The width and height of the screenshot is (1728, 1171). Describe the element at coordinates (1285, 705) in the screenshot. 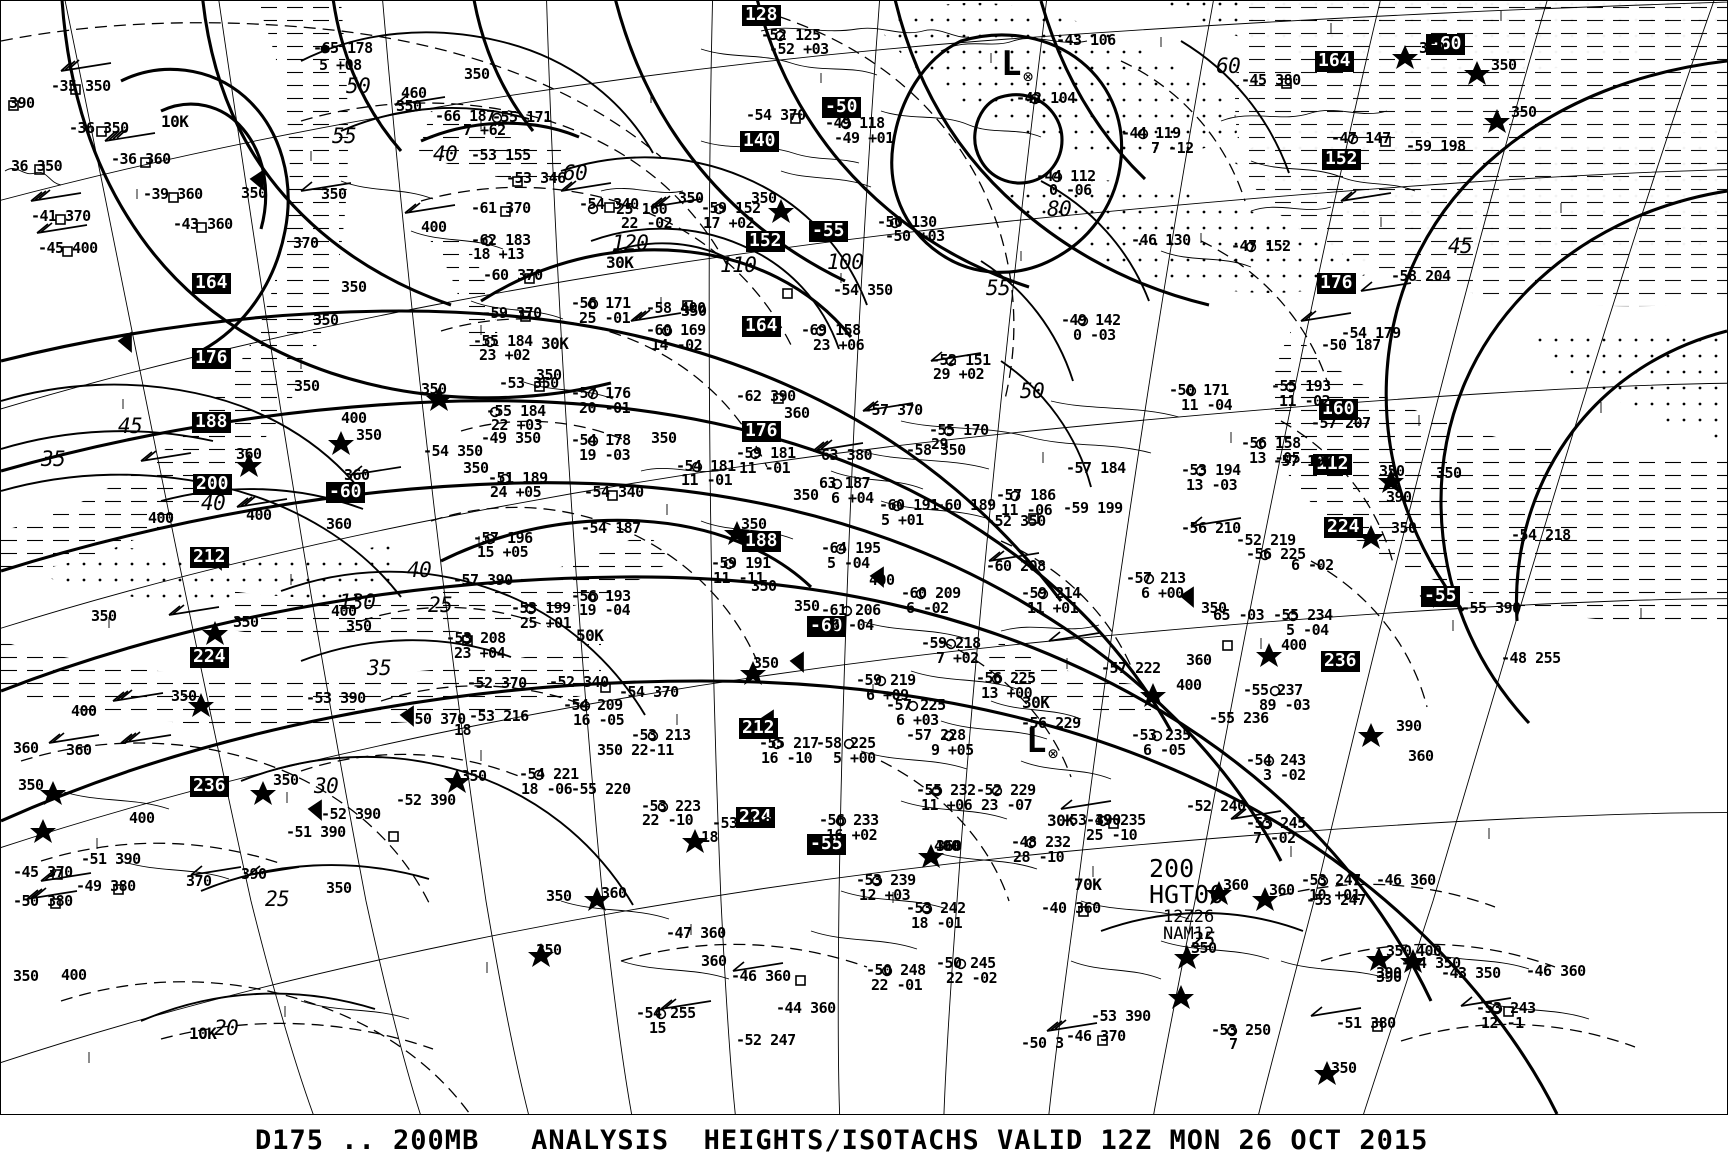

I see `station-plot: 89 -03` at that location.